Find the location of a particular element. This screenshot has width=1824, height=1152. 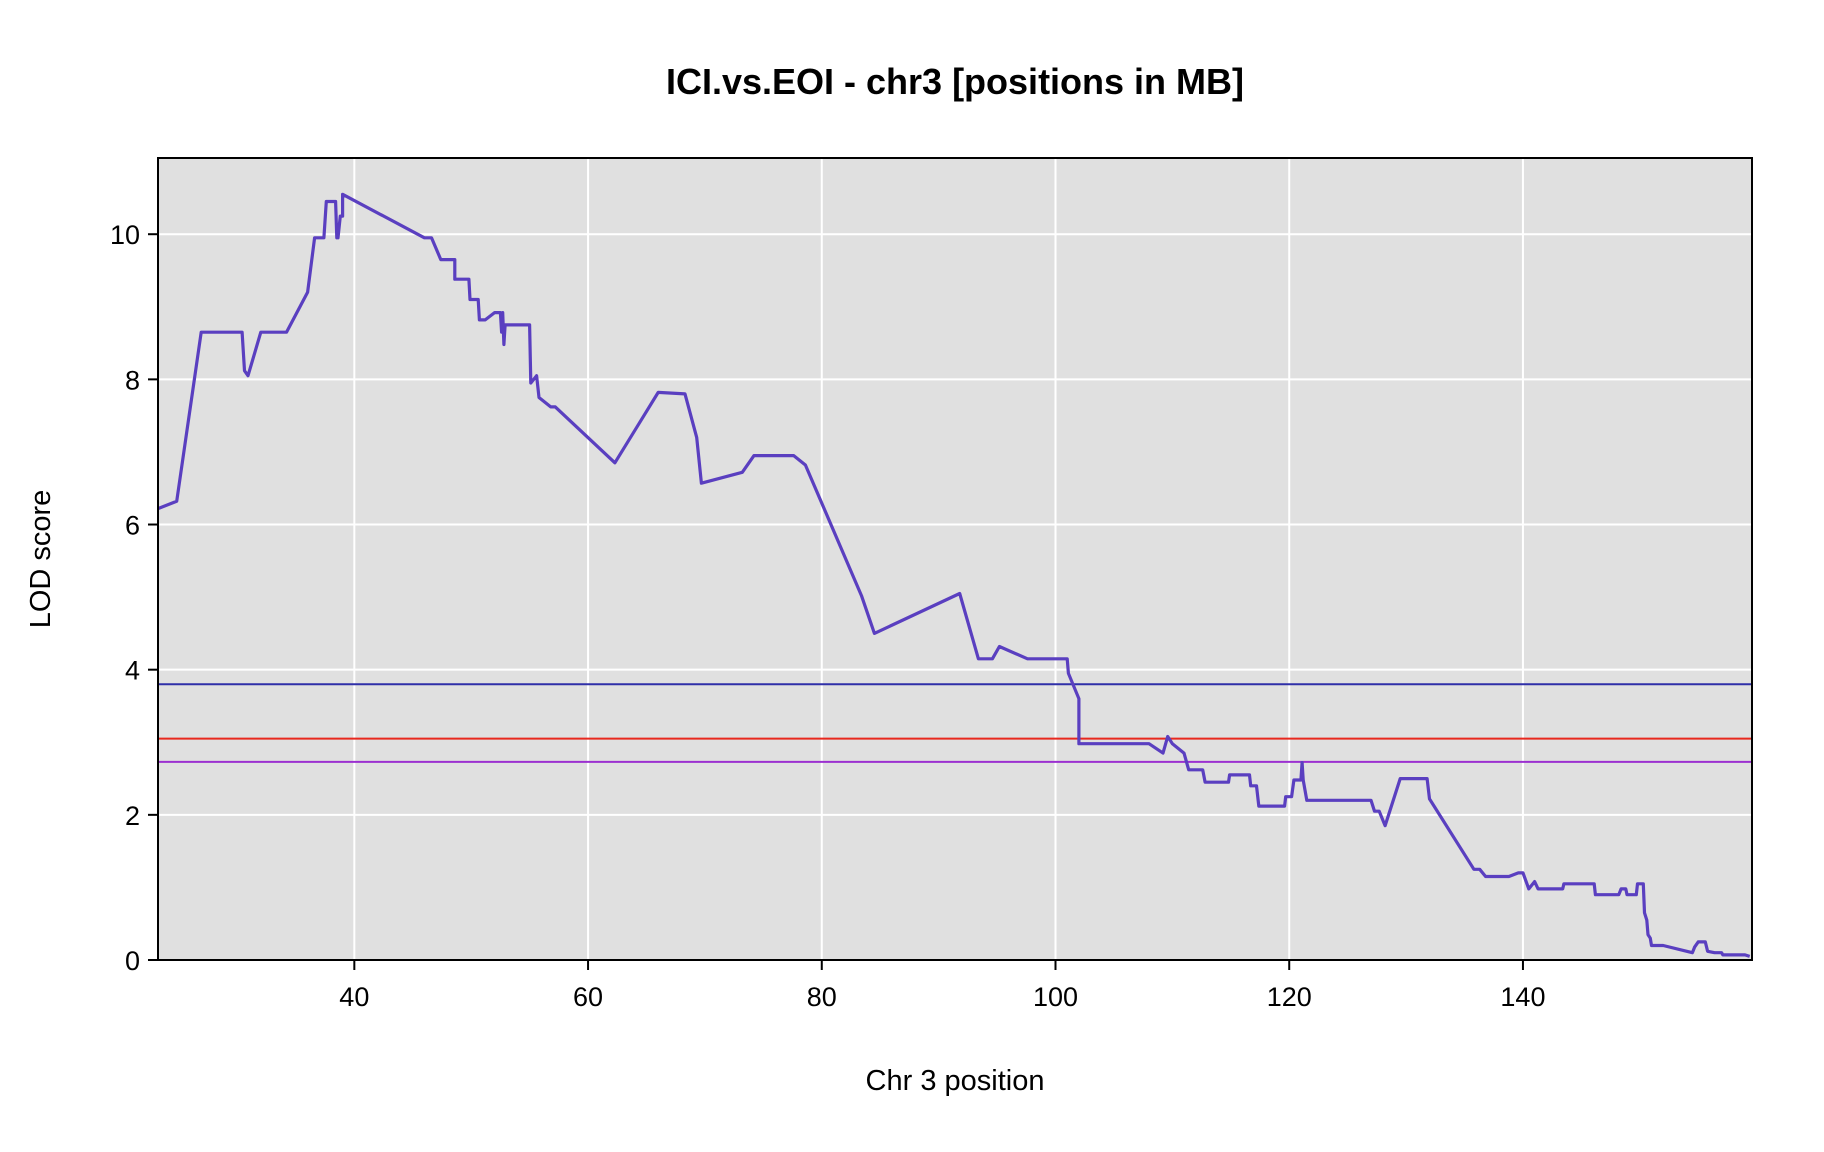

chart-title: ICI.vs.EOI - chr3 [positions in MB] is located at coordinates (955, 81).